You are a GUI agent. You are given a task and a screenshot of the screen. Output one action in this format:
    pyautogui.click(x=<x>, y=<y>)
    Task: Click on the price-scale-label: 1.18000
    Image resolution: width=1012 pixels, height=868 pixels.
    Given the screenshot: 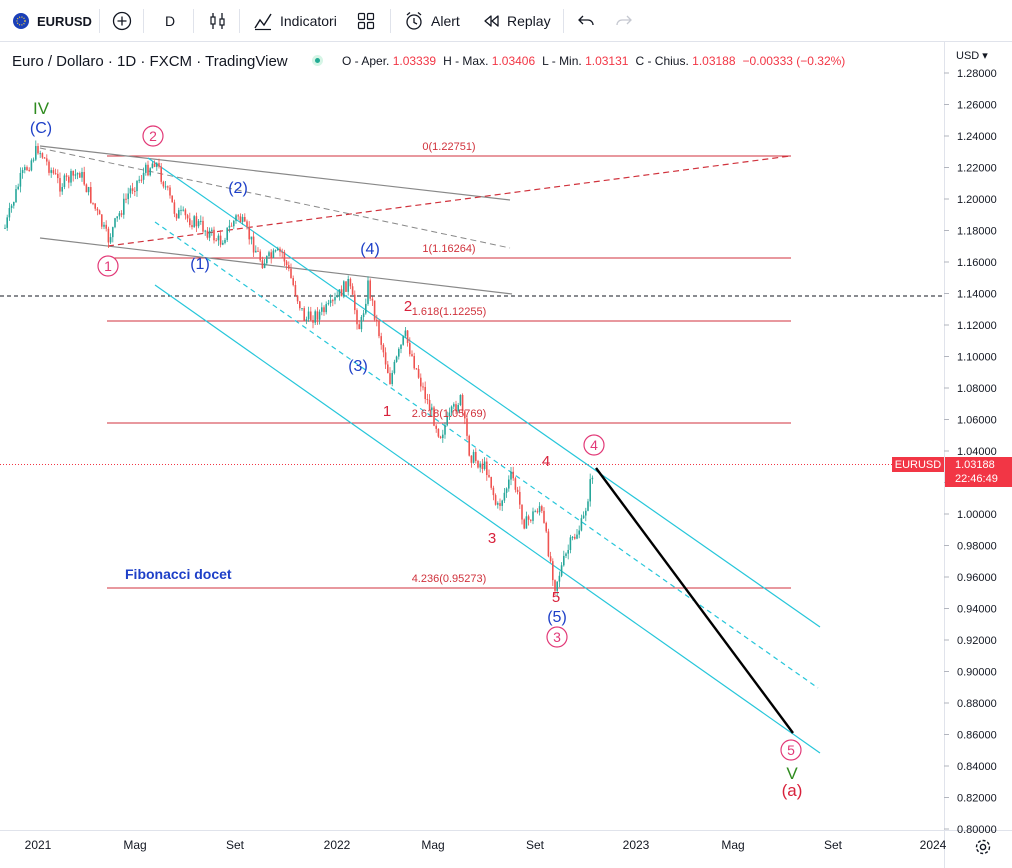 What is the action you would take?
    pyautogui.click(x=977, y=232)
    